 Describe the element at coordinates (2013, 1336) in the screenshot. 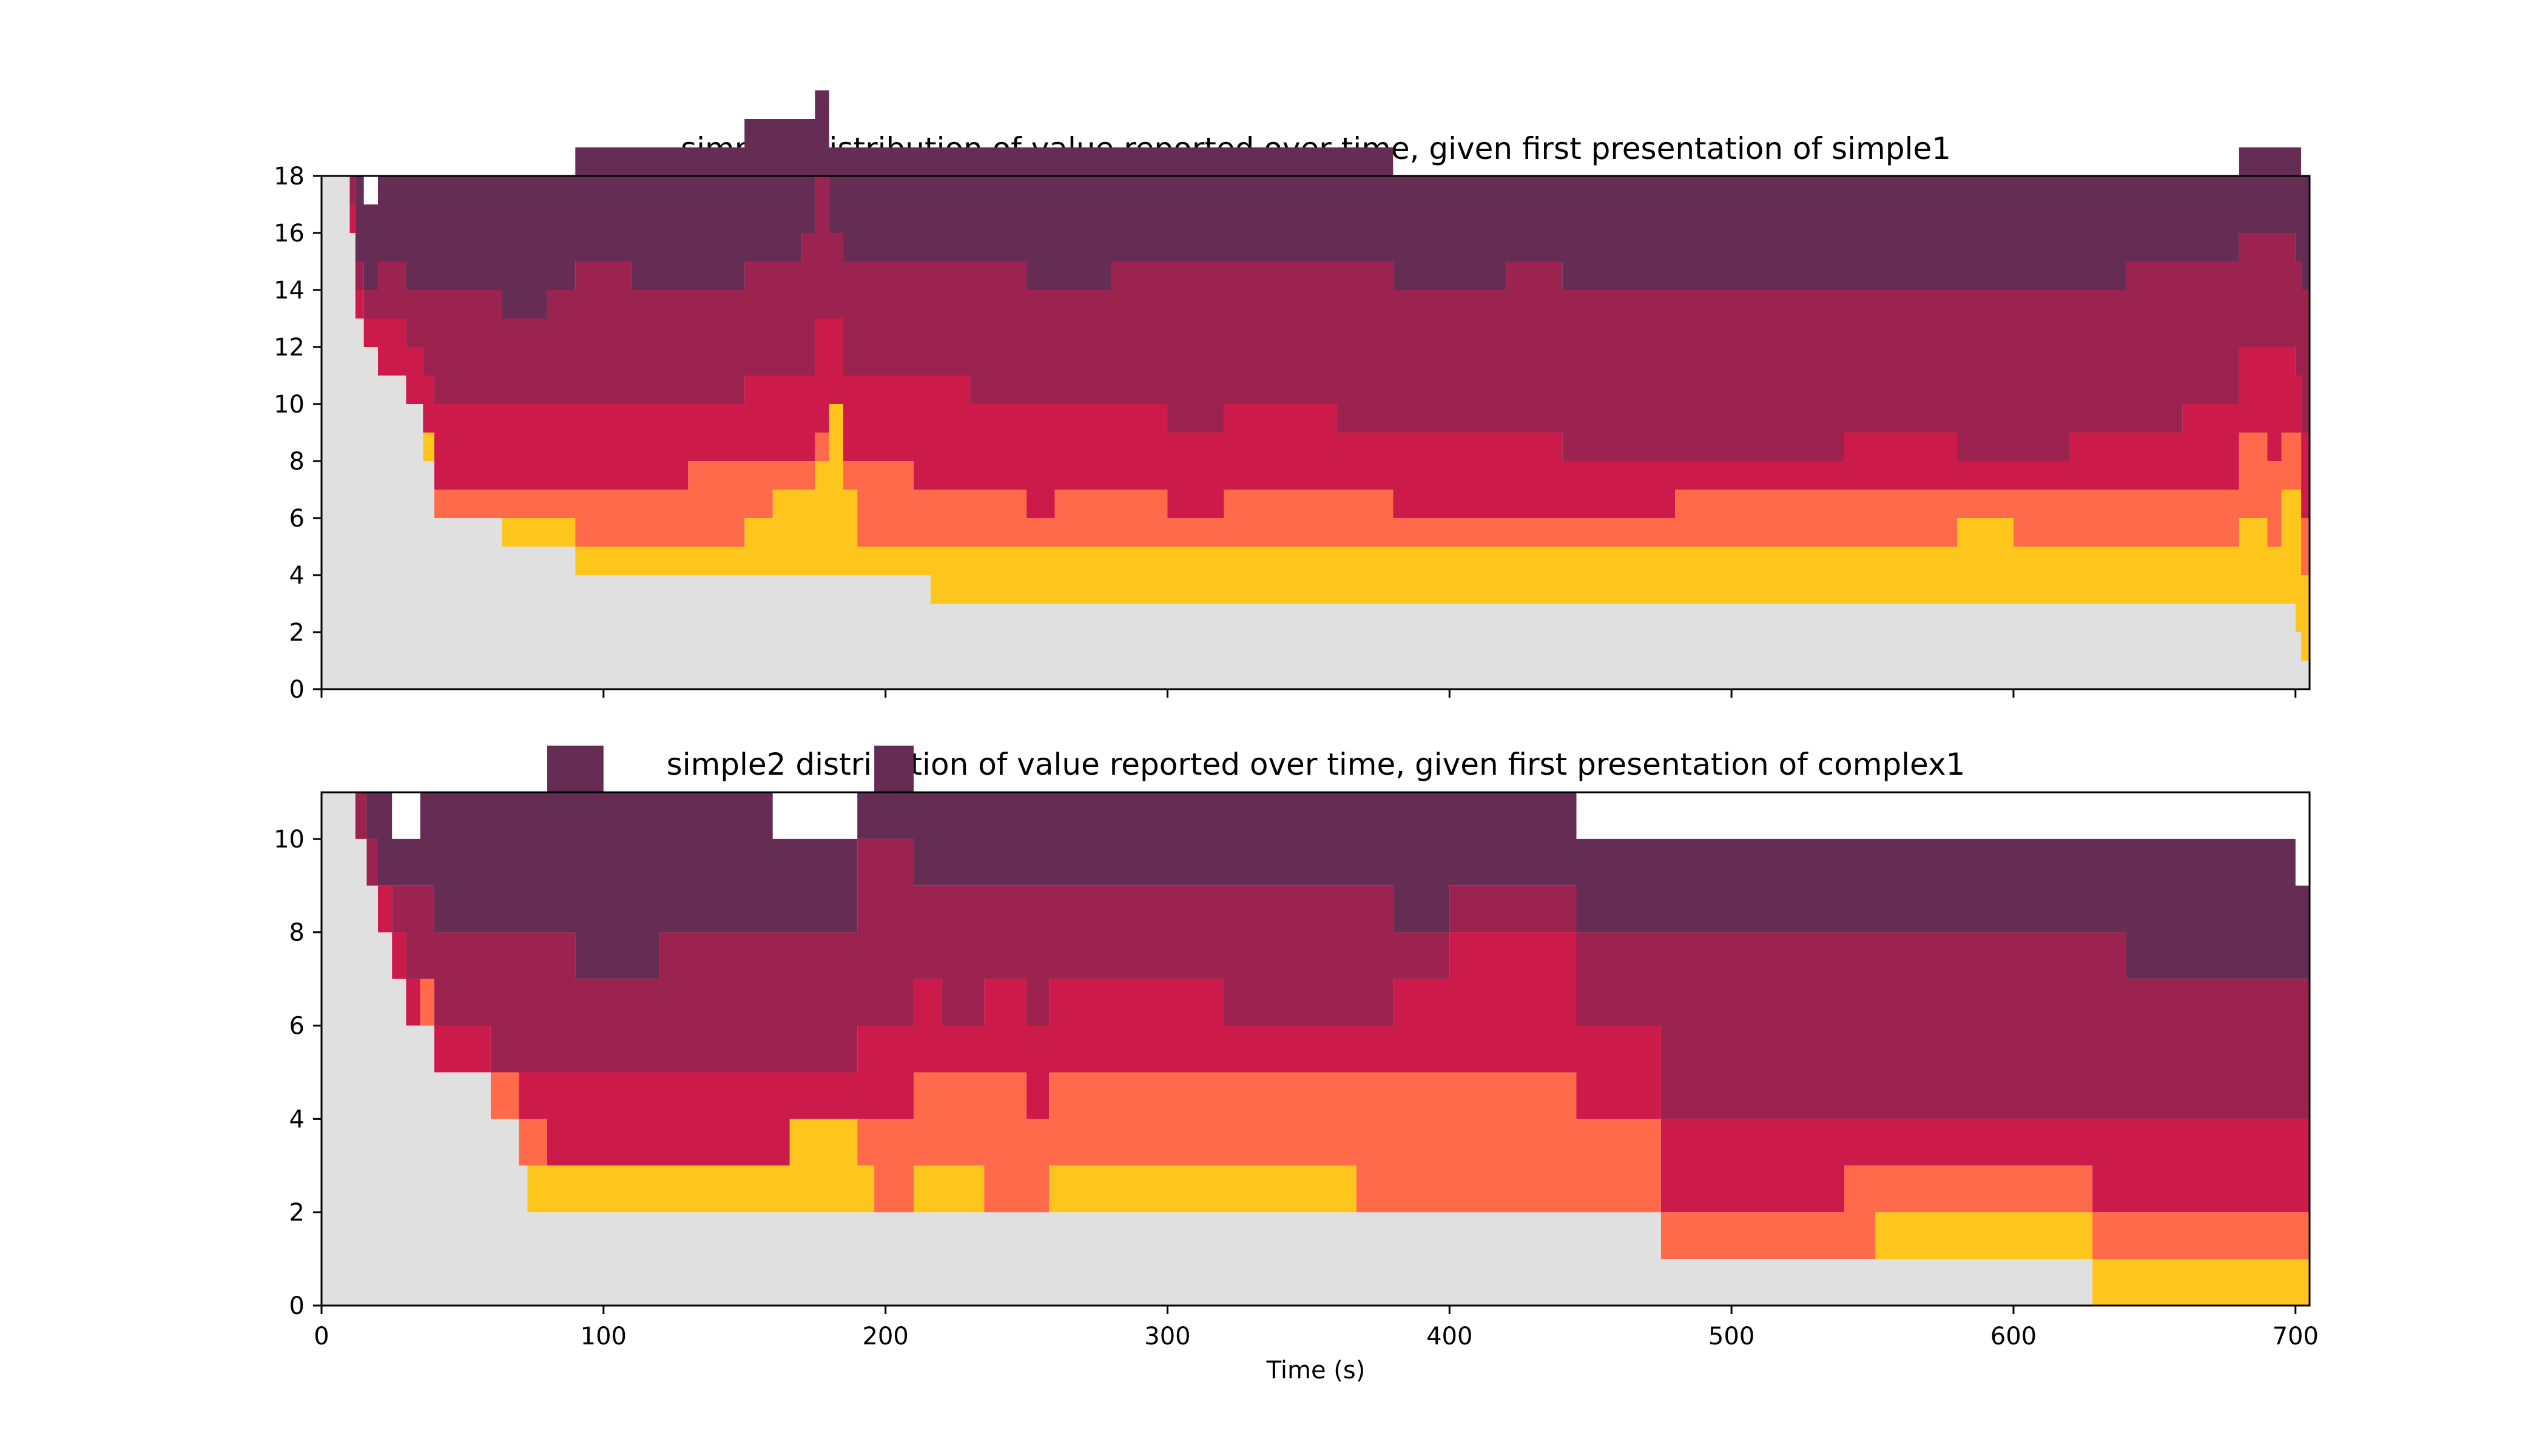

I see `x-tick-label: 600` at that location.